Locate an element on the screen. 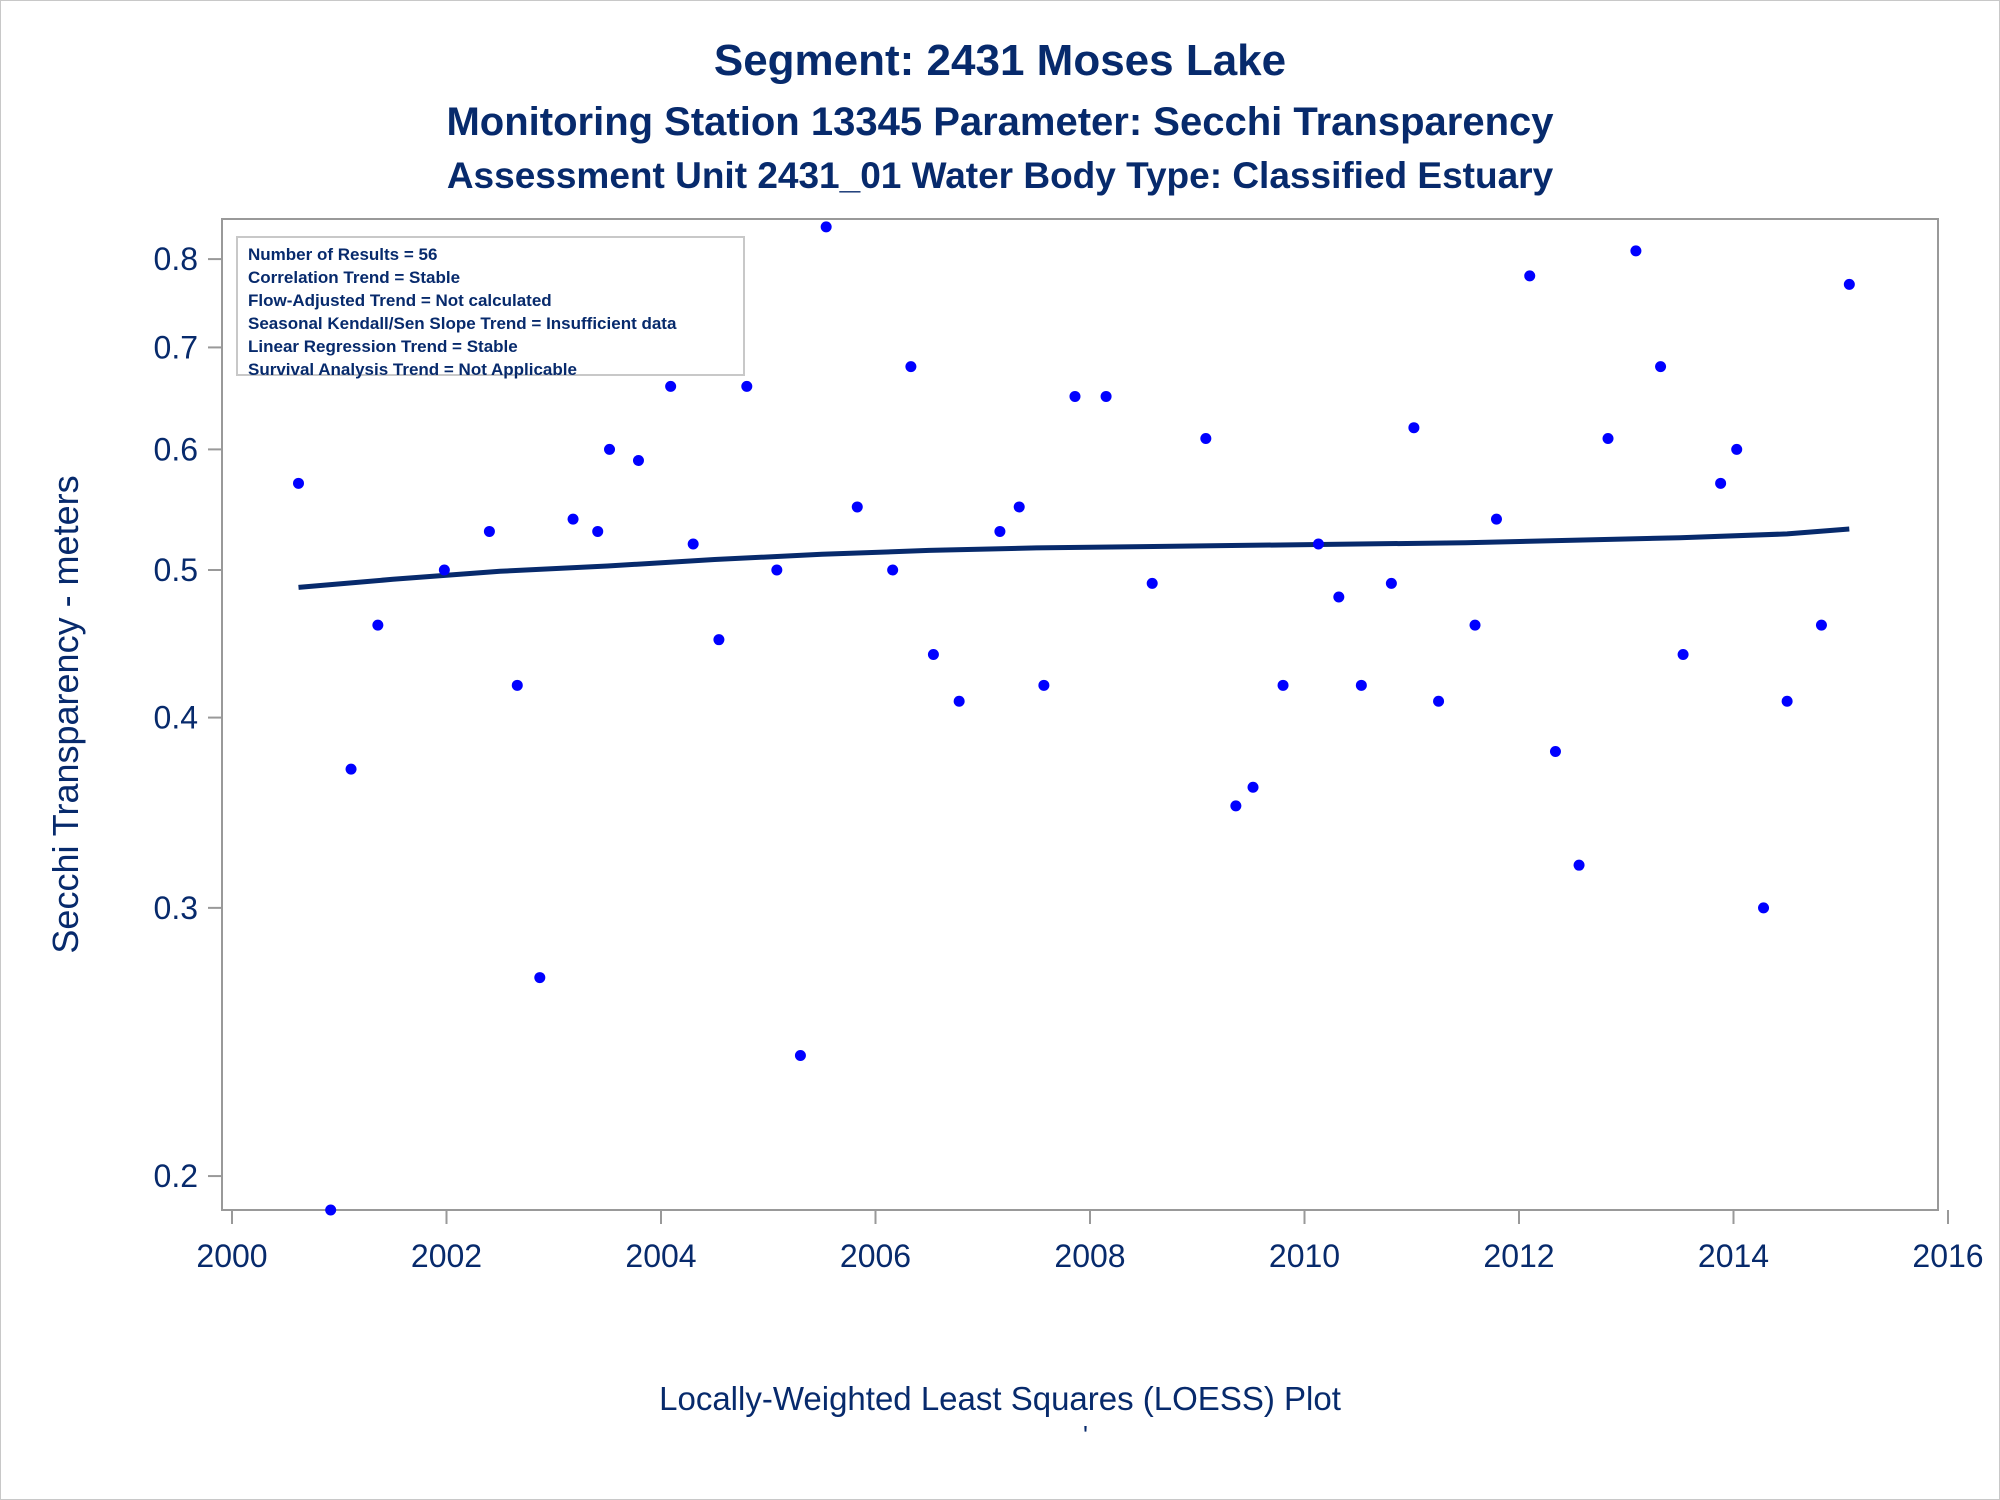  y-tick-label: 0.7 is located at coordinates (176, 347).